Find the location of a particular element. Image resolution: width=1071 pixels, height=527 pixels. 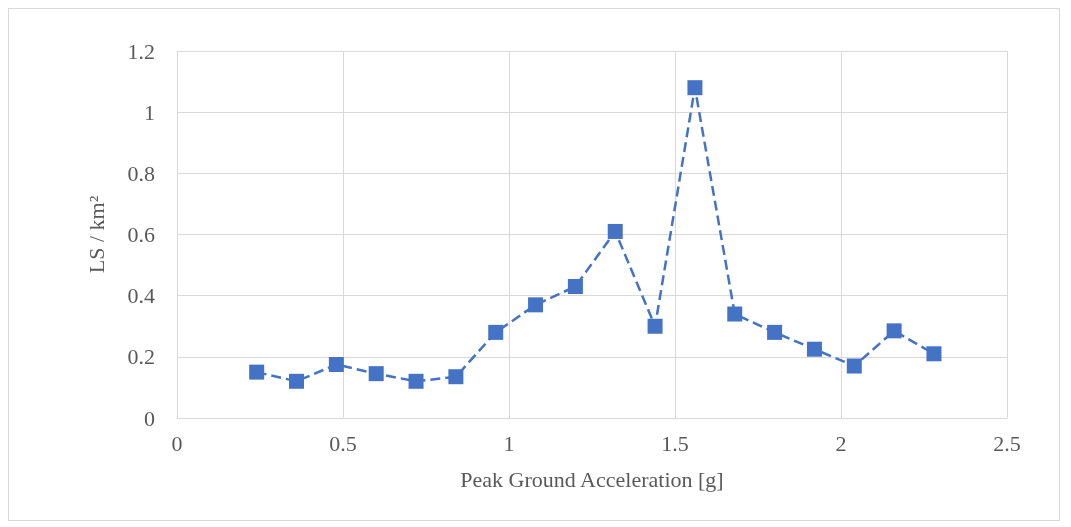

y-axis-title: LS / km² is located at coordinates (96, 234).